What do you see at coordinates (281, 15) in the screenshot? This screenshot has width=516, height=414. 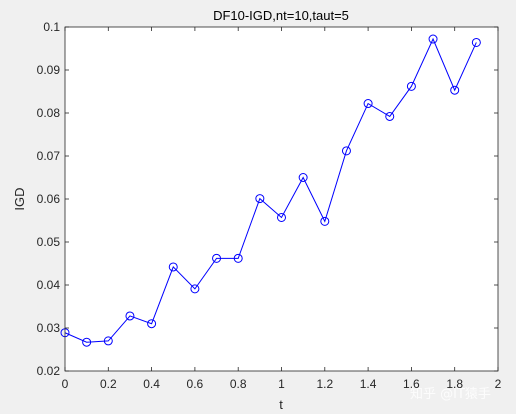 I see `chart-title: DF10-IGD,nt=10,taut=5` at bounding box center [281, 15].